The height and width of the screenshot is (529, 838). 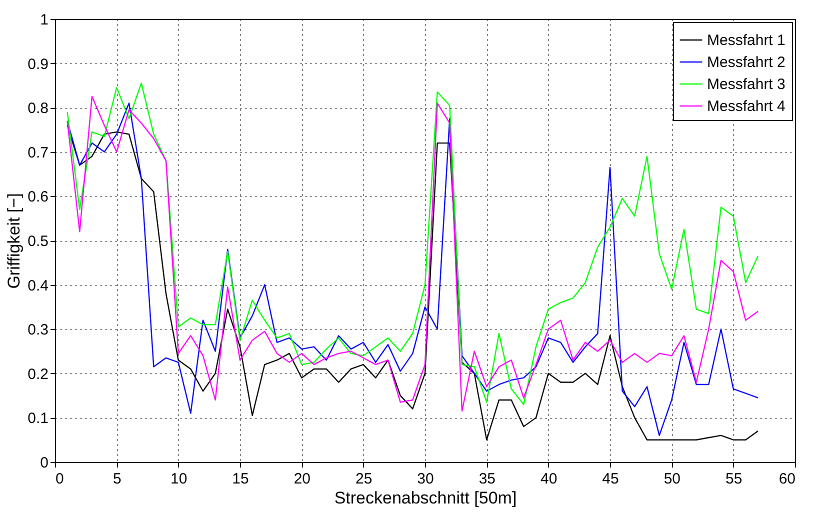 What do you see at coordinates (179, 479) in the screenshot?
I see `x-tick-label: 10` at bounding box center [179, 479].